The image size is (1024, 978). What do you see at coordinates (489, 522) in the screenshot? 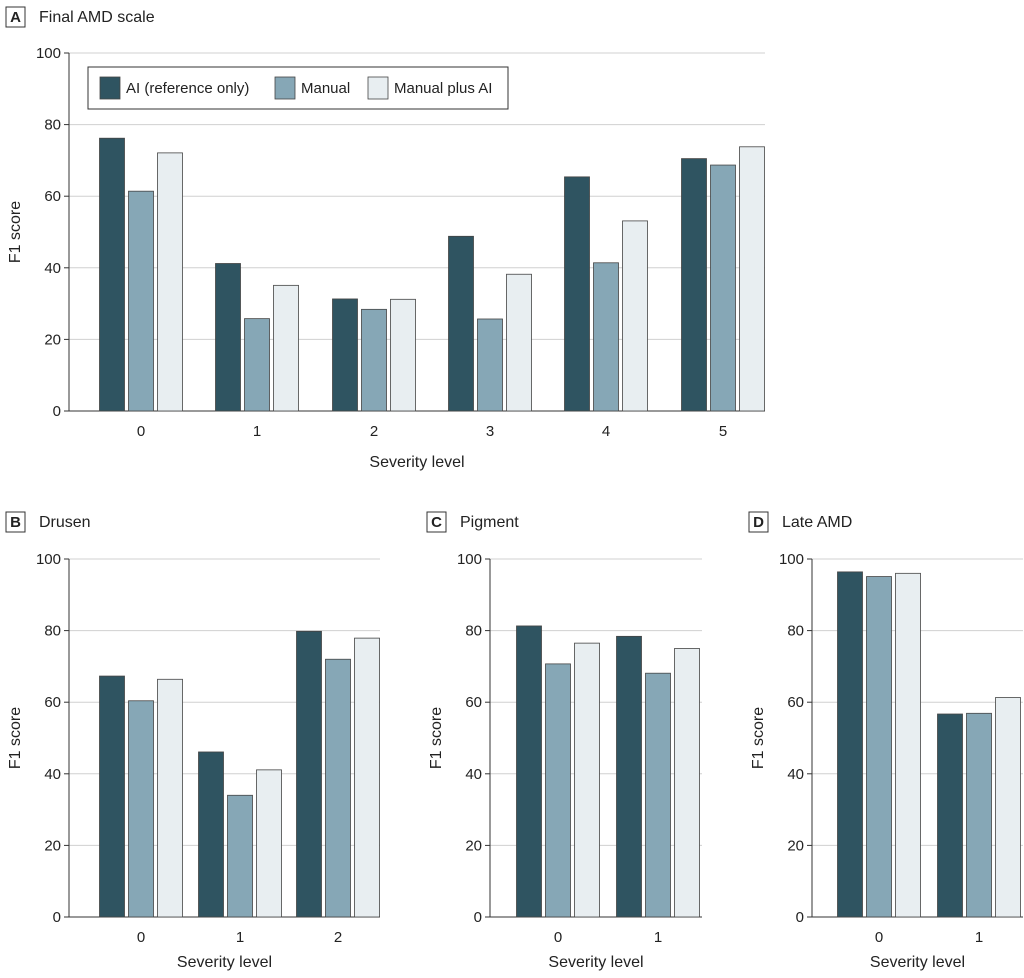
I see `panel-title: Pigment` at bounding box center [489, 522].